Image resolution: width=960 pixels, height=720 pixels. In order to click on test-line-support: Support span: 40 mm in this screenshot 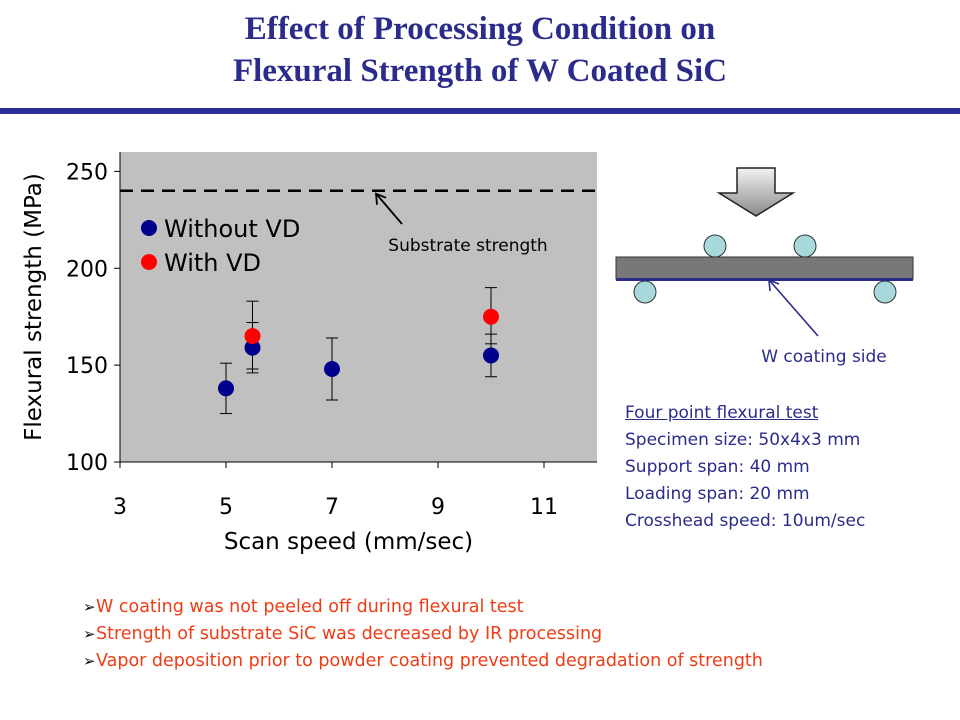, I will do `click(717, 467)`.